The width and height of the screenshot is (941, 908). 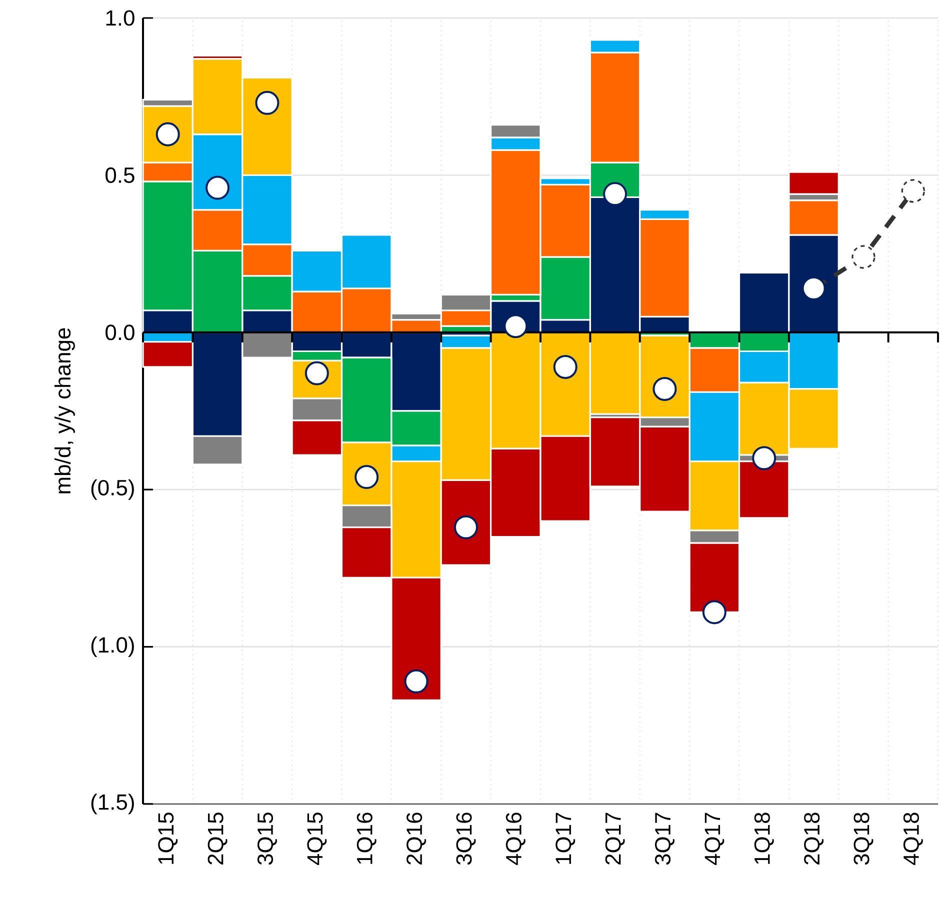 What do you see at coordinates (112, 489) in the screenshot?
I see `y-tick-label: (0.5)` at bounding box center [112, 489].